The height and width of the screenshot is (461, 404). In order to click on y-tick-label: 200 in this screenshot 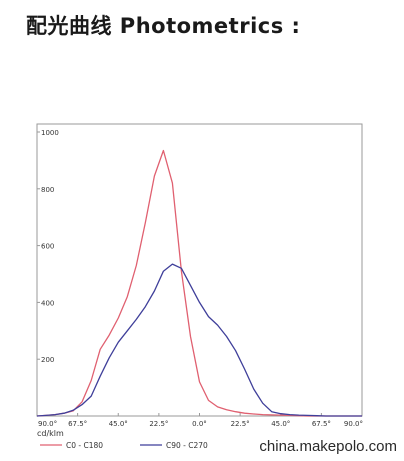, I will do `click(47, 360)`.